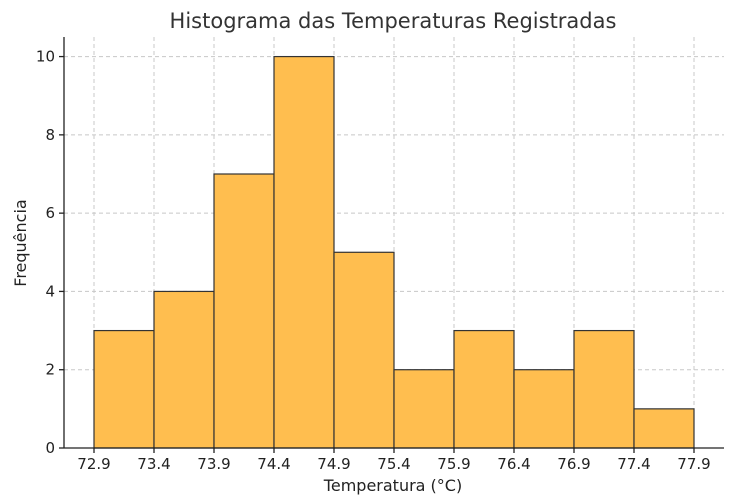  What do you see at coordinates (513, 464) in the screenshot?
I see `x-tick-label: 76.4` at bounding box center [513, 464].